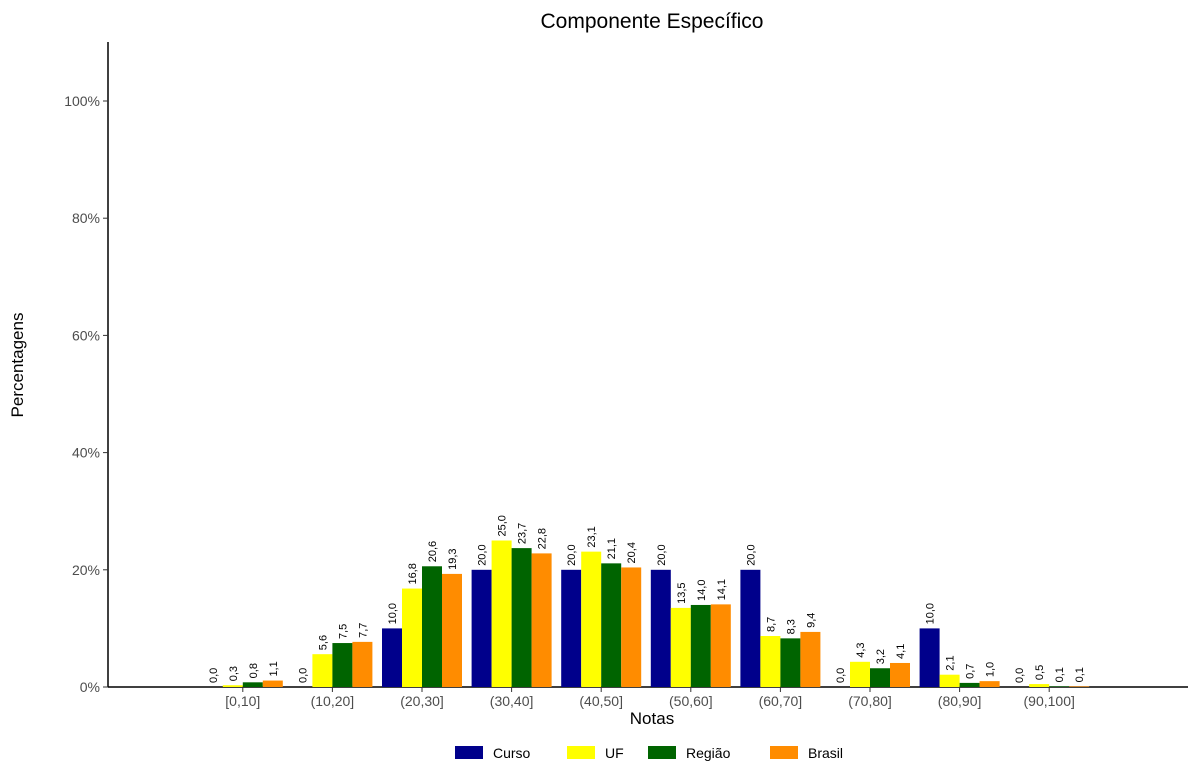  I want to click on x-tick-label: (40,50], so click(601, 701).